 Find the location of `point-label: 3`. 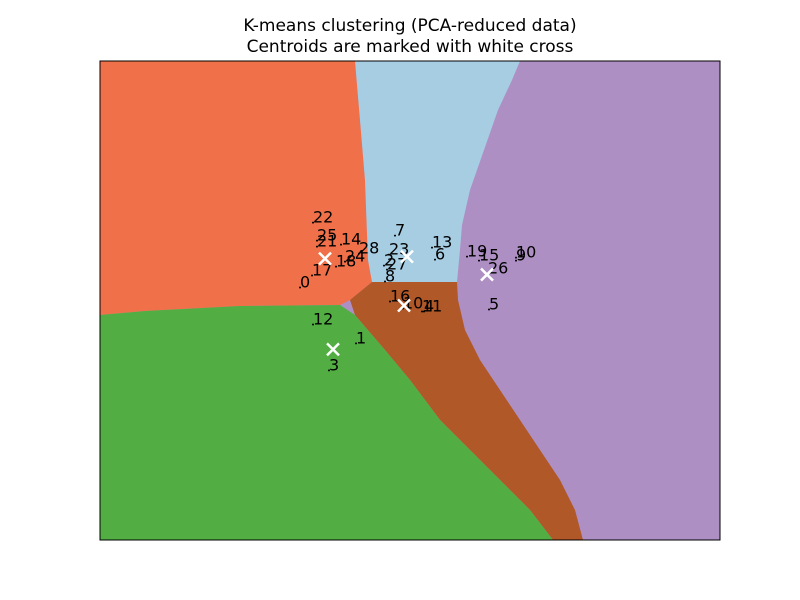

point-label: 3 is located at coordinates (334, 364).